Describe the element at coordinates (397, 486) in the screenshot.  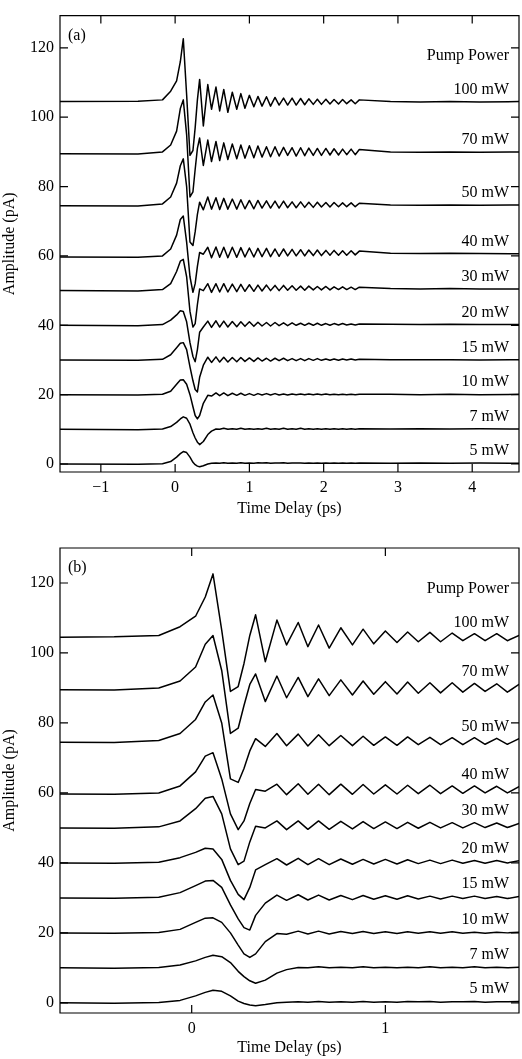
I see `x-tick-label: 3` at that location.